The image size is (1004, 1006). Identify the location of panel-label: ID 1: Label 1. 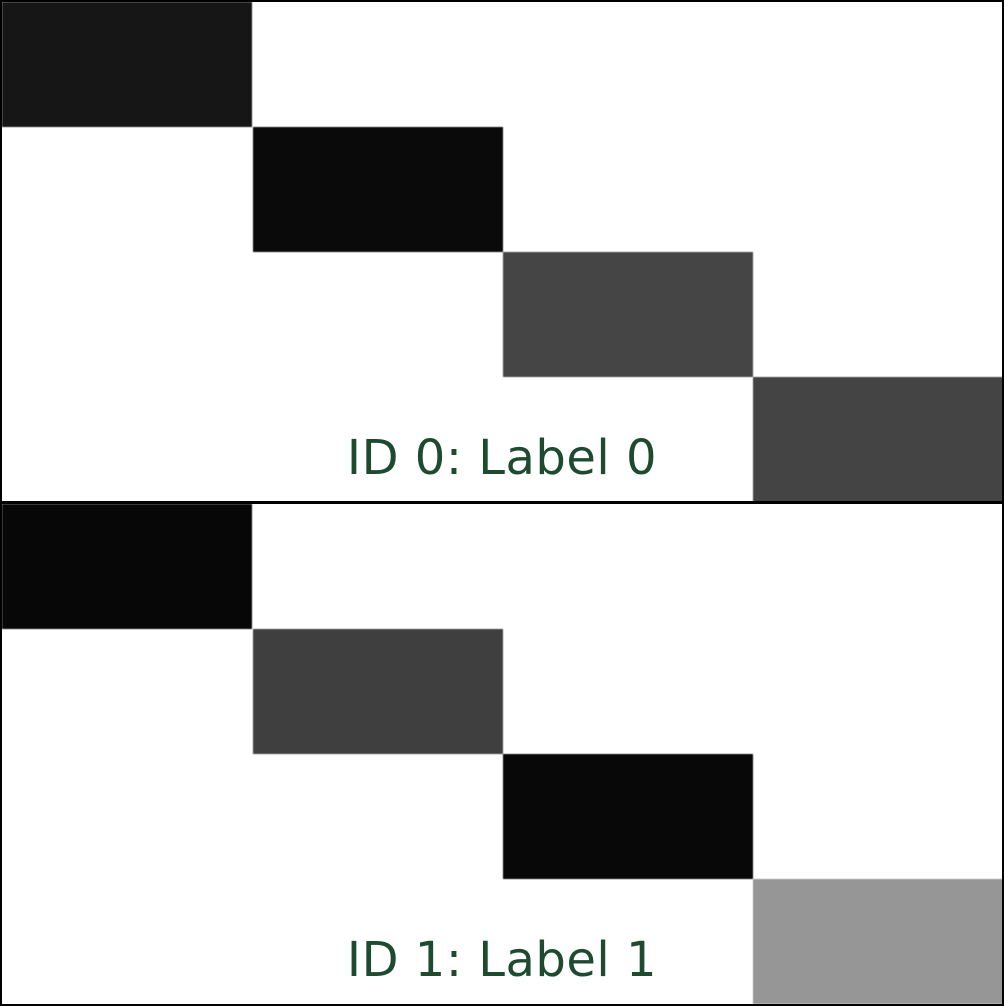
(502, 960).